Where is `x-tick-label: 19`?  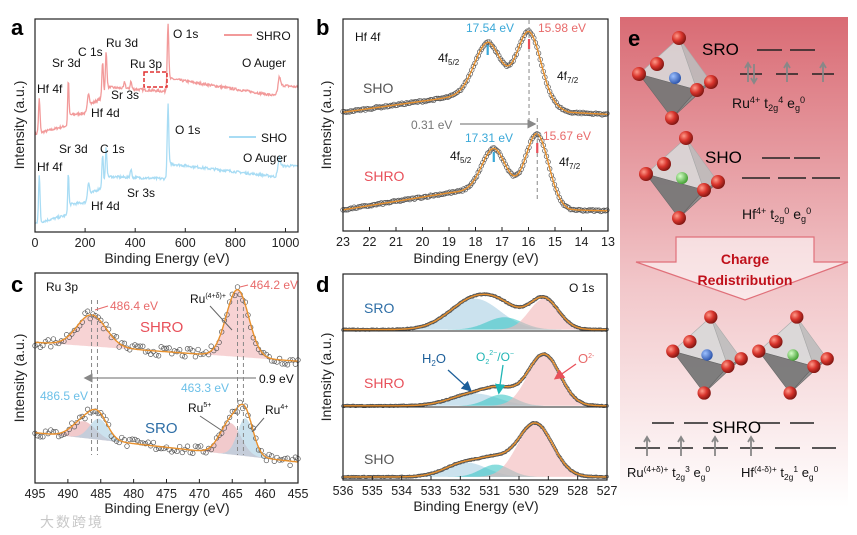
x-tick-label: 19 is located at coordinates (449, 242).